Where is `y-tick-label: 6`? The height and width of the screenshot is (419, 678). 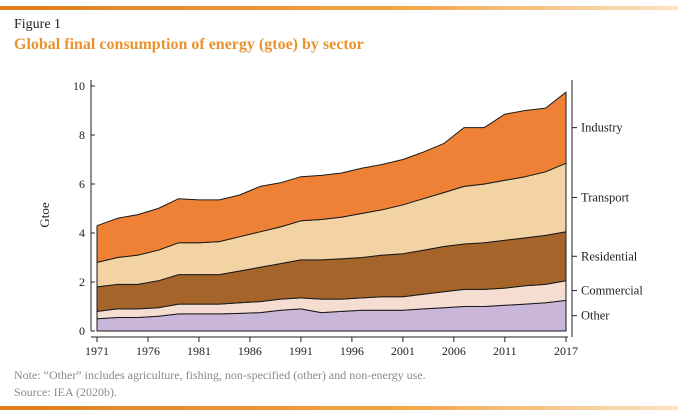 y-tick-label: 6 is located at coordinates (82, 184).